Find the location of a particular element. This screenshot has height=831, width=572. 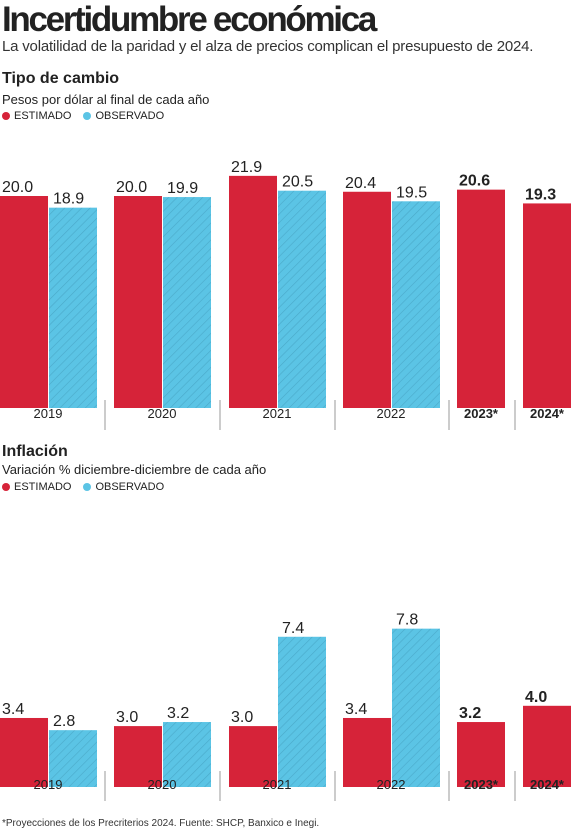

chart1-title: Tipo de cambio is located at coordinates (61, 78).